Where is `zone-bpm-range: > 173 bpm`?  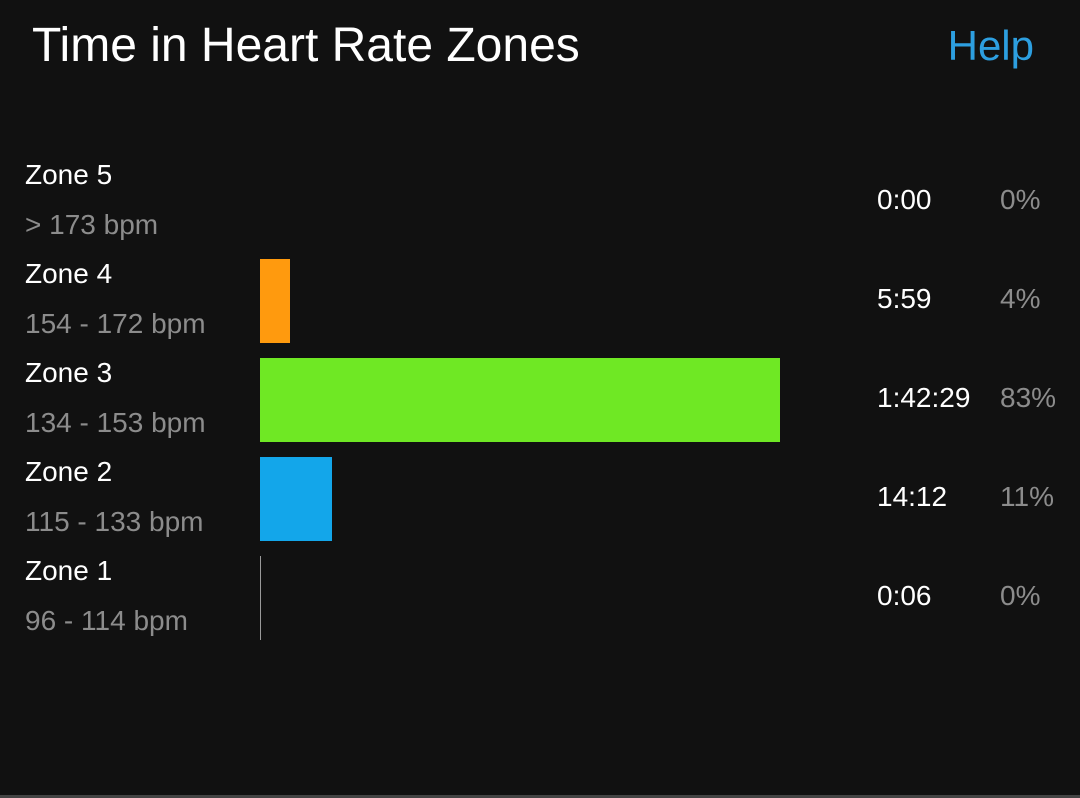 zone-bpm-range: > 173 bpm is located at coordinates (92, 224).